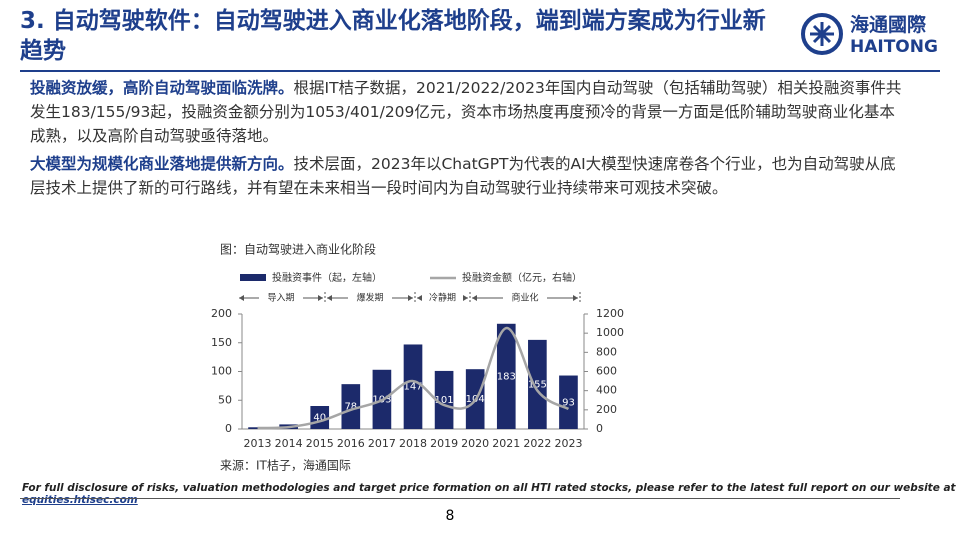 Image resolution: width=960 pixels, height=540 pixels. I want to click on y-tick-label: 200, so click(221, 313).